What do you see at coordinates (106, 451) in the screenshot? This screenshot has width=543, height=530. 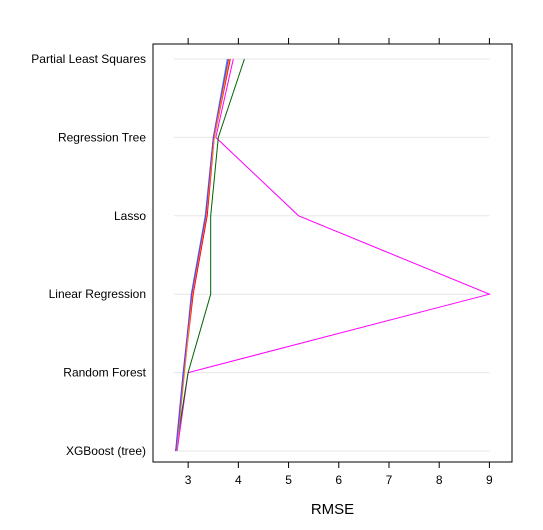 I see `category-label: XGBoost (tree)` at bounding box center [106, 451].